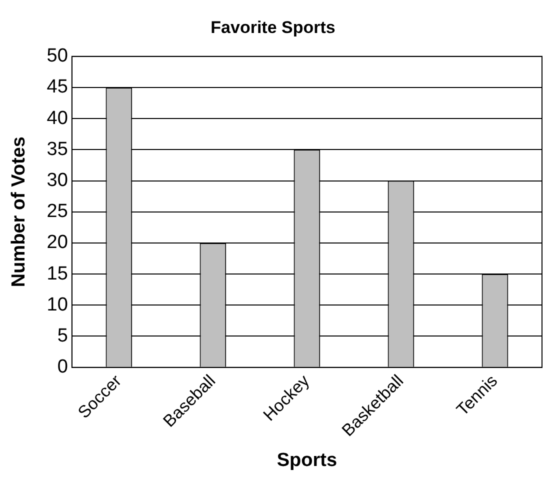 This screenshot has width=548, height=480. Describe the element at coordinates (57, 243) in the screenshot. I see `y-tick-label: 20` at that location.